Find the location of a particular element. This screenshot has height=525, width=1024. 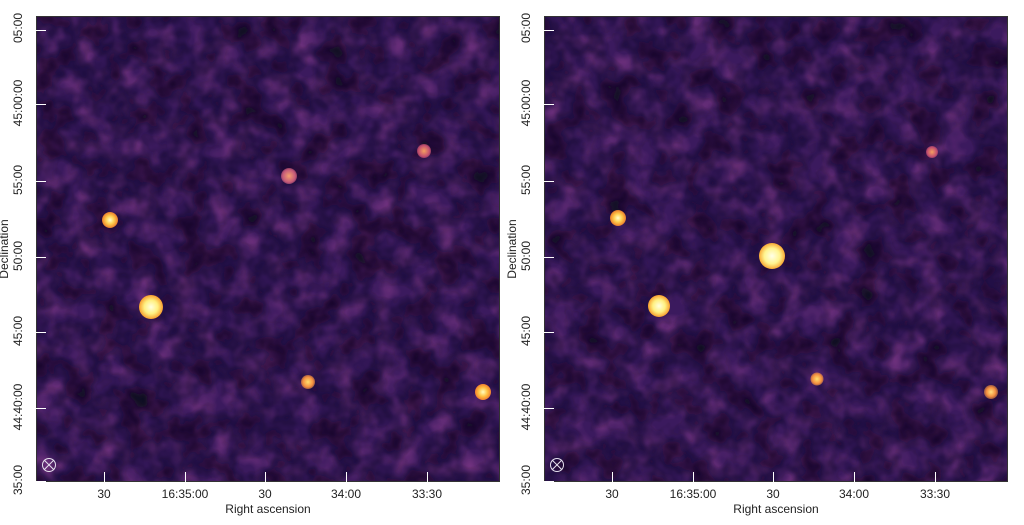

source-center is located at coordinates (772, 256).